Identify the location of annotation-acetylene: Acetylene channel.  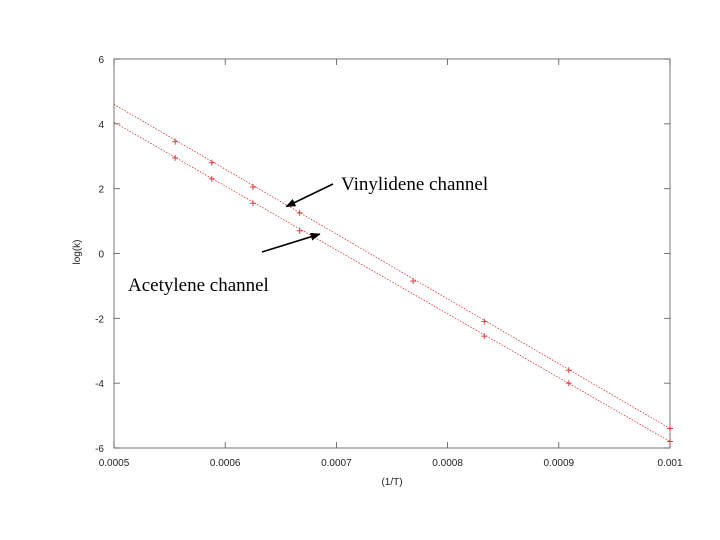
(198, 285).